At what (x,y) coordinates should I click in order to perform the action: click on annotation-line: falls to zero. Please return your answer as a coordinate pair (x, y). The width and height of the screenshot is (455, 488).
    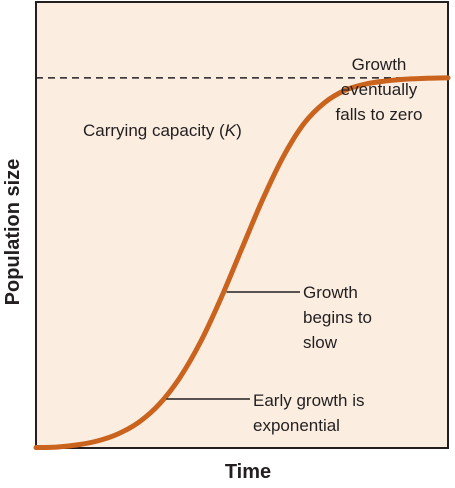
    Looking at the image, I should click on (379, 114).